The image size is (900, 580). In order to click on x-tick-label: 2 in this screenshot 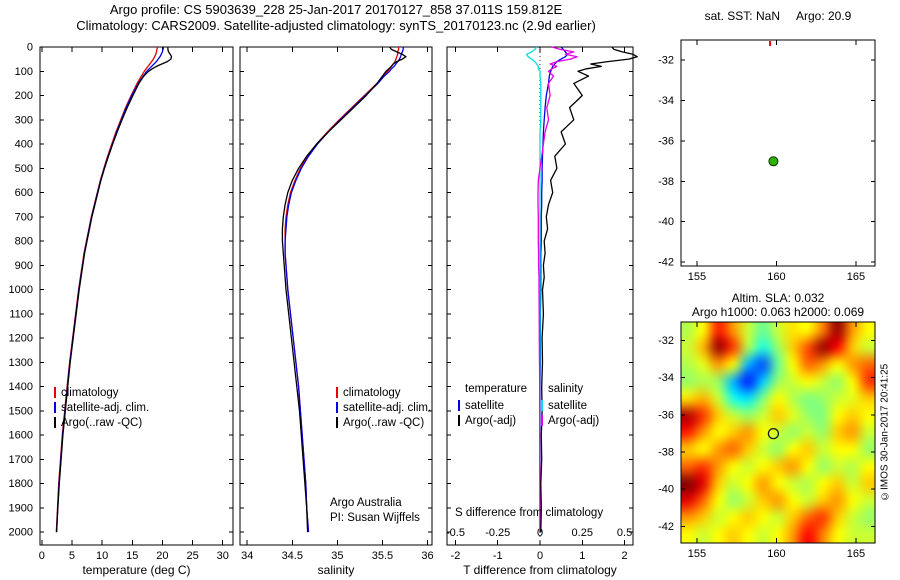, I will do `click(624, 556)`.